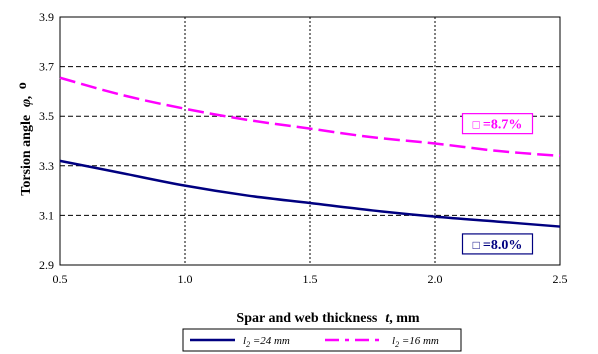 This screenshot has width=598, height=354. What do you see at coordinates (46, 141) in the screenshot?
I see `y-tick-labels: 2.9 3.1 3.3 3.5 3.7 3.9` at bounding box center [46, 141].